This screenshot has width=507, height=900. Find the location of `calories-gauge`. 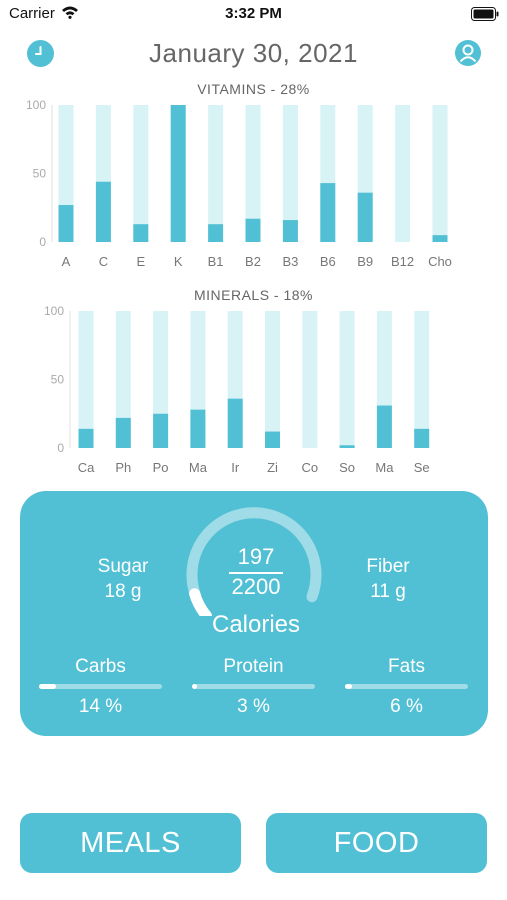

calories-gauge is located at coordinates (254, 561).